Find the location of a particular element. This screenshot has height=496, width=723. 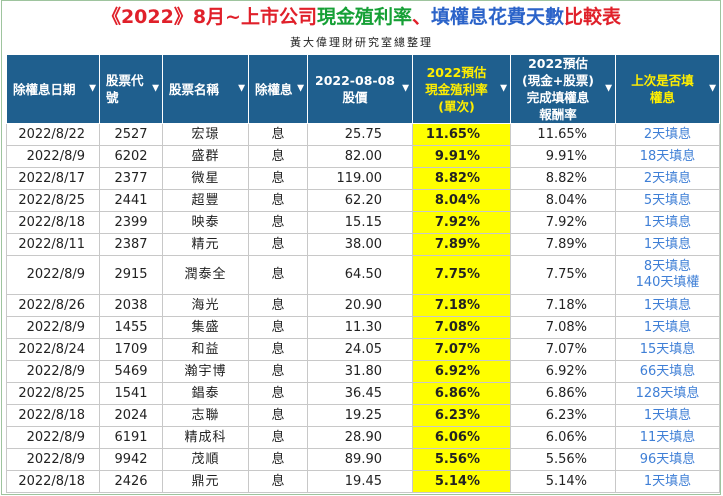

fill-status-cell: 5天填息 is located at coordinates (667, 200).